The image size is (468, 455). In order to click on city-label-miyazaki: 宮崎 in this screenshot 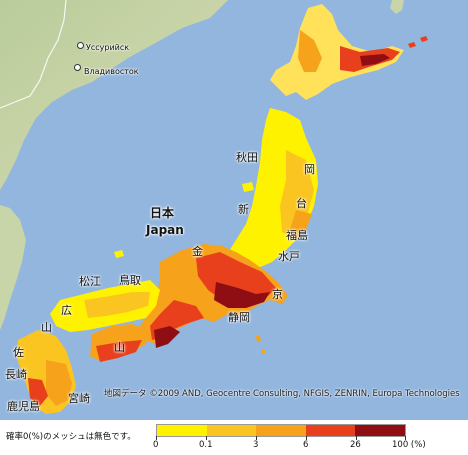, I will do `click(79, 398)`.